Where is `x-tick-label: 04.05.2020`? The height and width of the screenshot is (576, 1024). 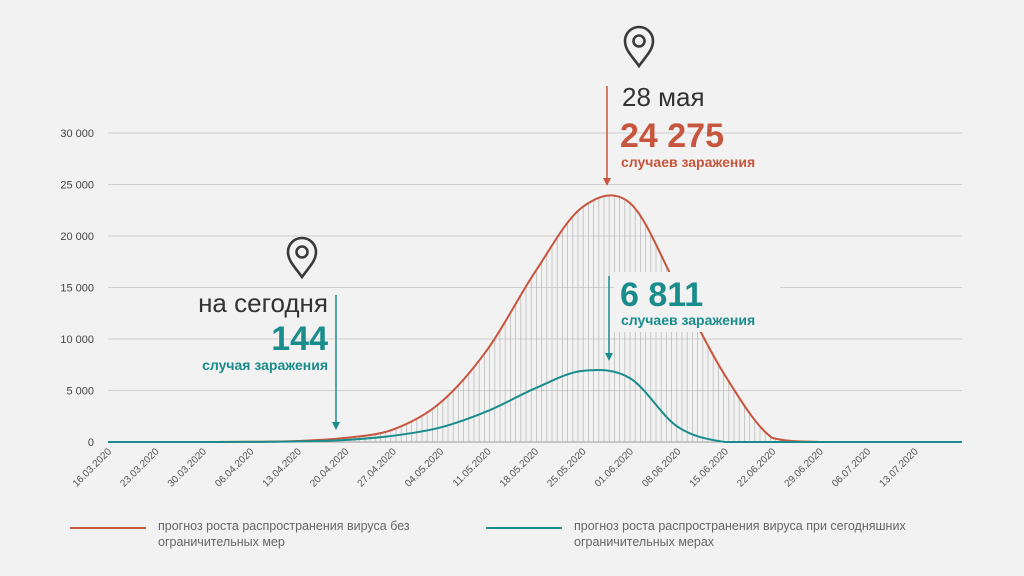
x-tick-label: 04.05.2020 is located at coordinates (424, 467).